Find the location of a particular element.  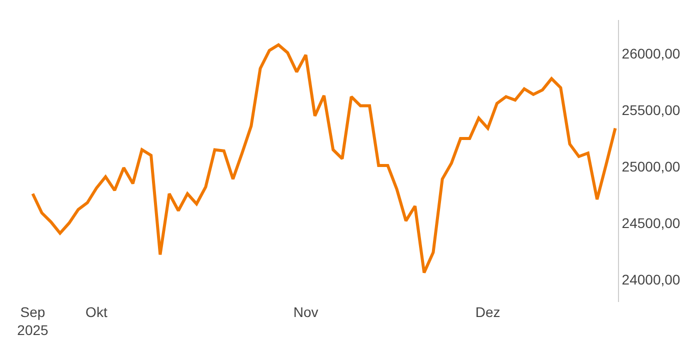

x-tick-label: Sep 2025 is located at coordinates (33, 321).